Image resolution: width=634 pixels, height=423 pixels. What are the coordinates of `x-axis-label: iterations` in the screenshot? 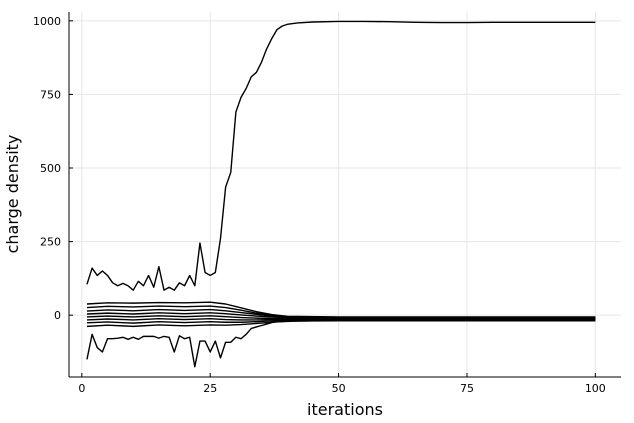 It's located at (345, 409).